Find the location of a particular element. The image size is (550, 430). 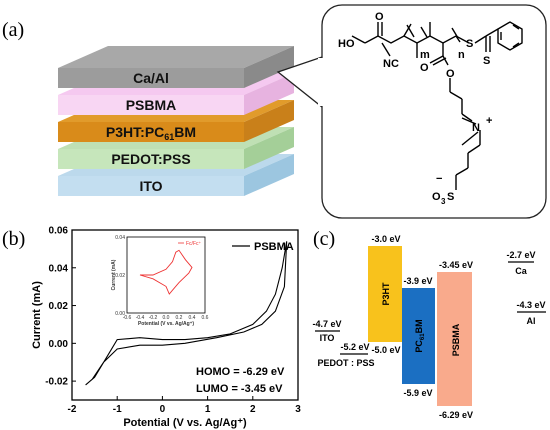

inset-y-tick-label: 0.02 is located at coordinates (120, 276).